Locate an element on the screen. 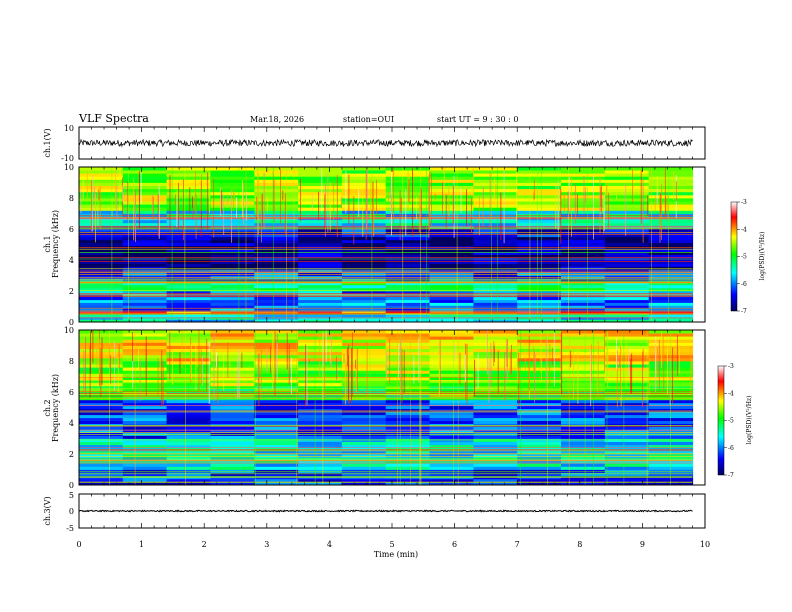  spectrogram-ytick-label: 4 is located at coordinates (71, 423).